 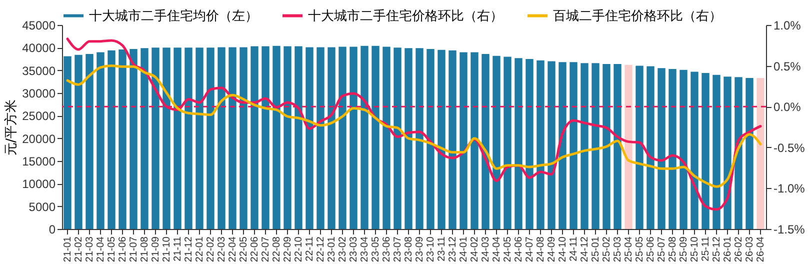 I want to click on x-tick-label: 25-10, so click(x=695, y=249).